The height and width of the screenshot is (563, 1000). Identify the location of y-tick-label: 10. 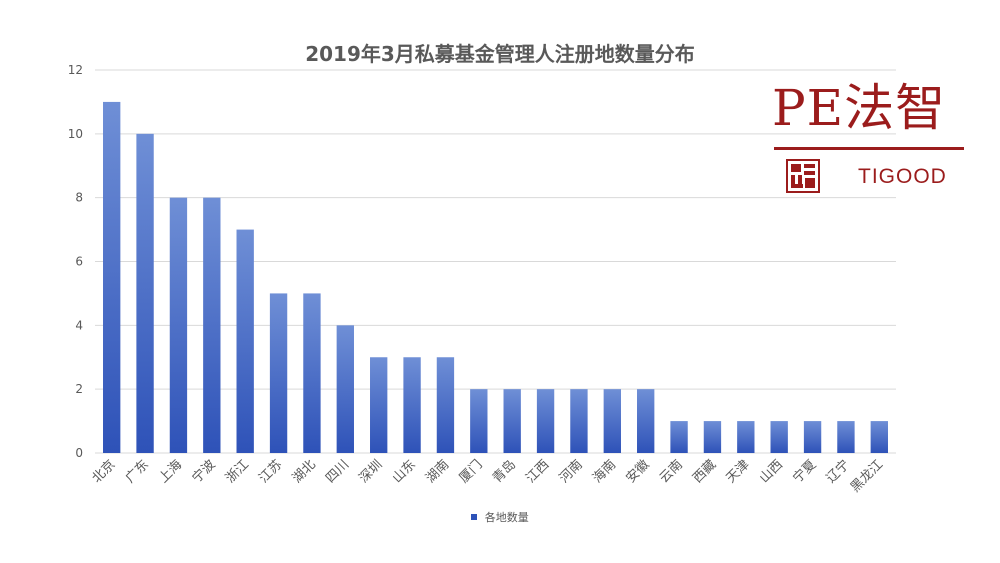
(75, 134).